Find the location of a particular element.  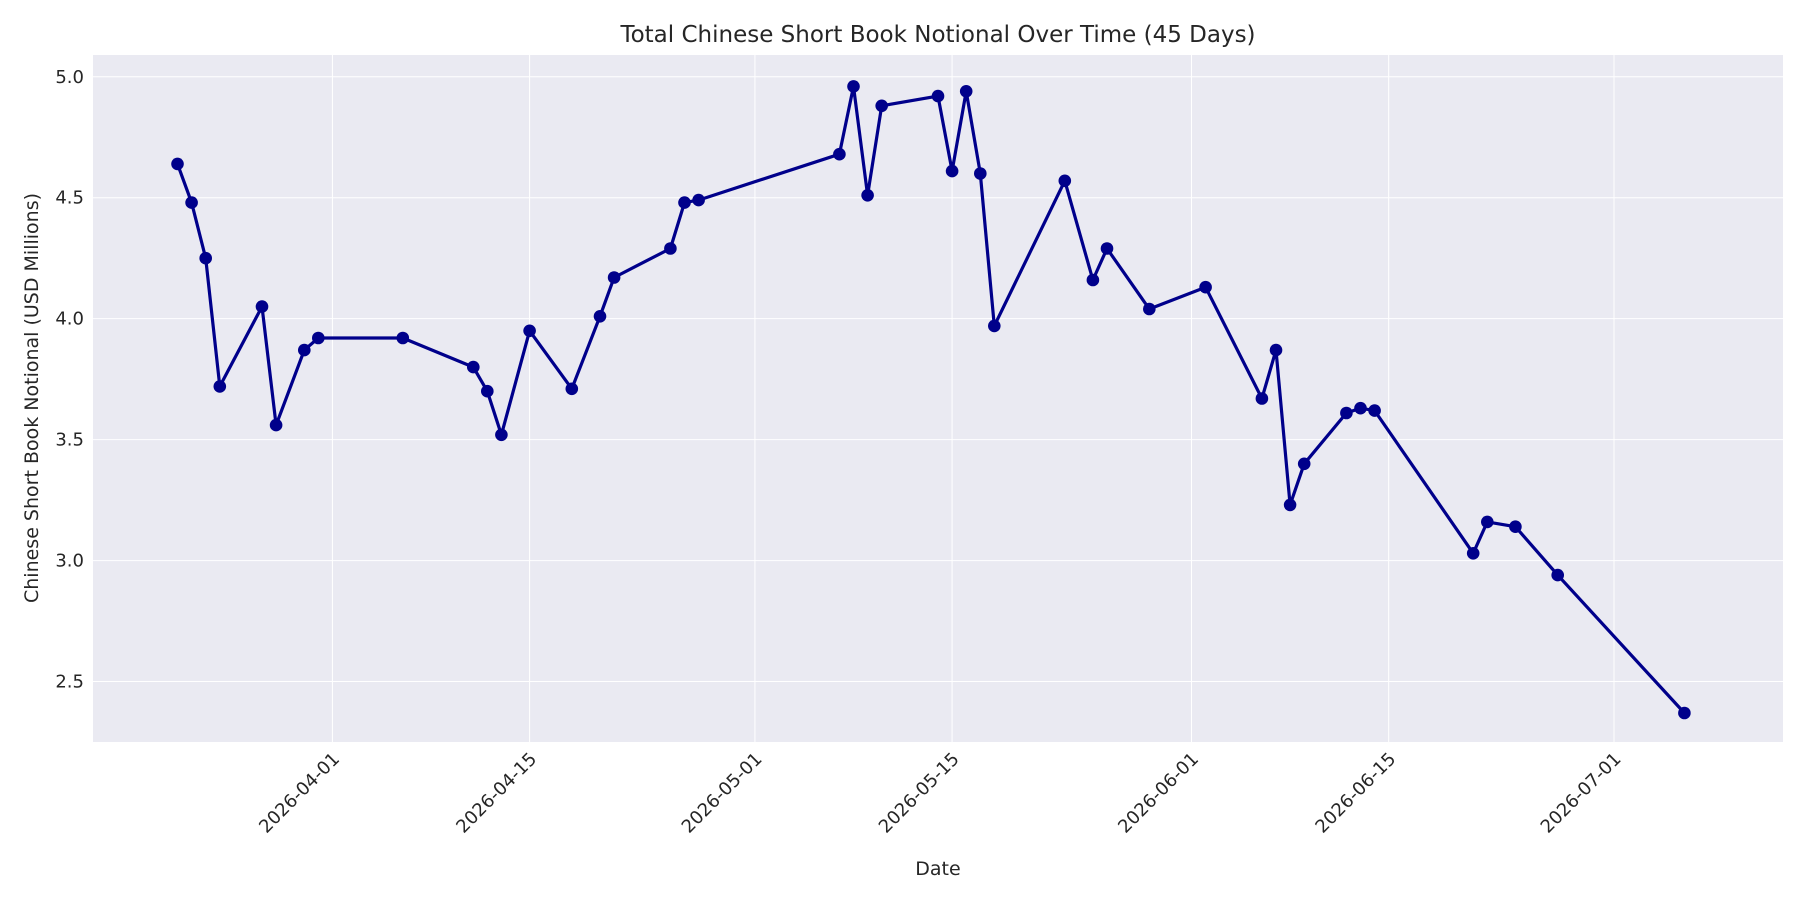

y-tick-label: 5.0 is located at coordinates (69, 77).